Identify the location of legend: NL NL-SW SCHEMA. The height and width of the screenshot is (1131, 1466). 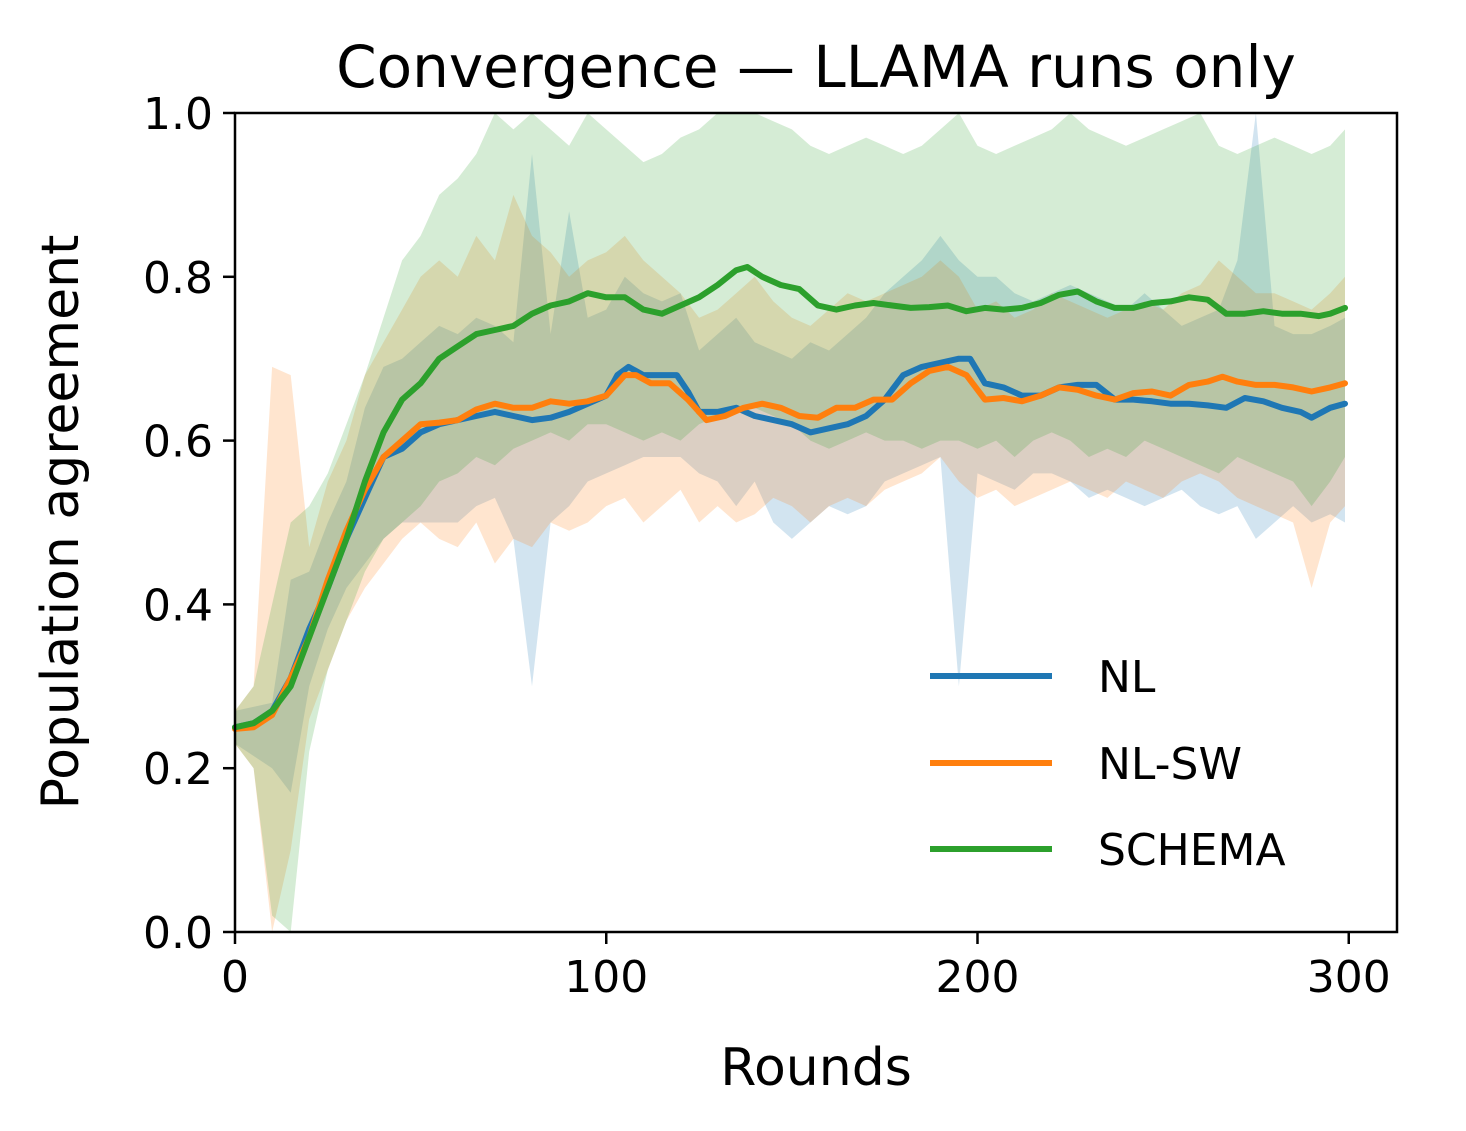
(1108, 764).